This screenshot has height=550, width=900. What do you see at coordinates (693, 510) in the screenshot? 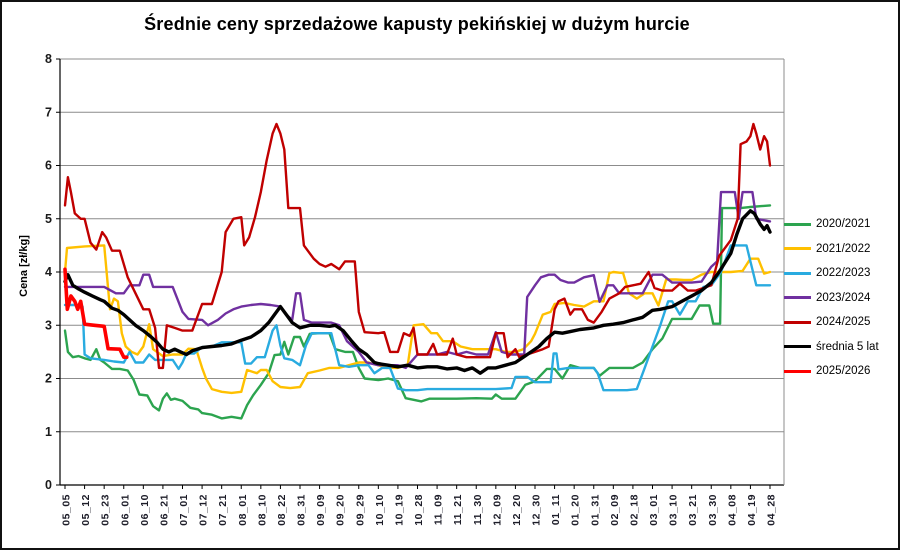
I see `x-tick-label: 03_21` at bounding box center [693, 510].